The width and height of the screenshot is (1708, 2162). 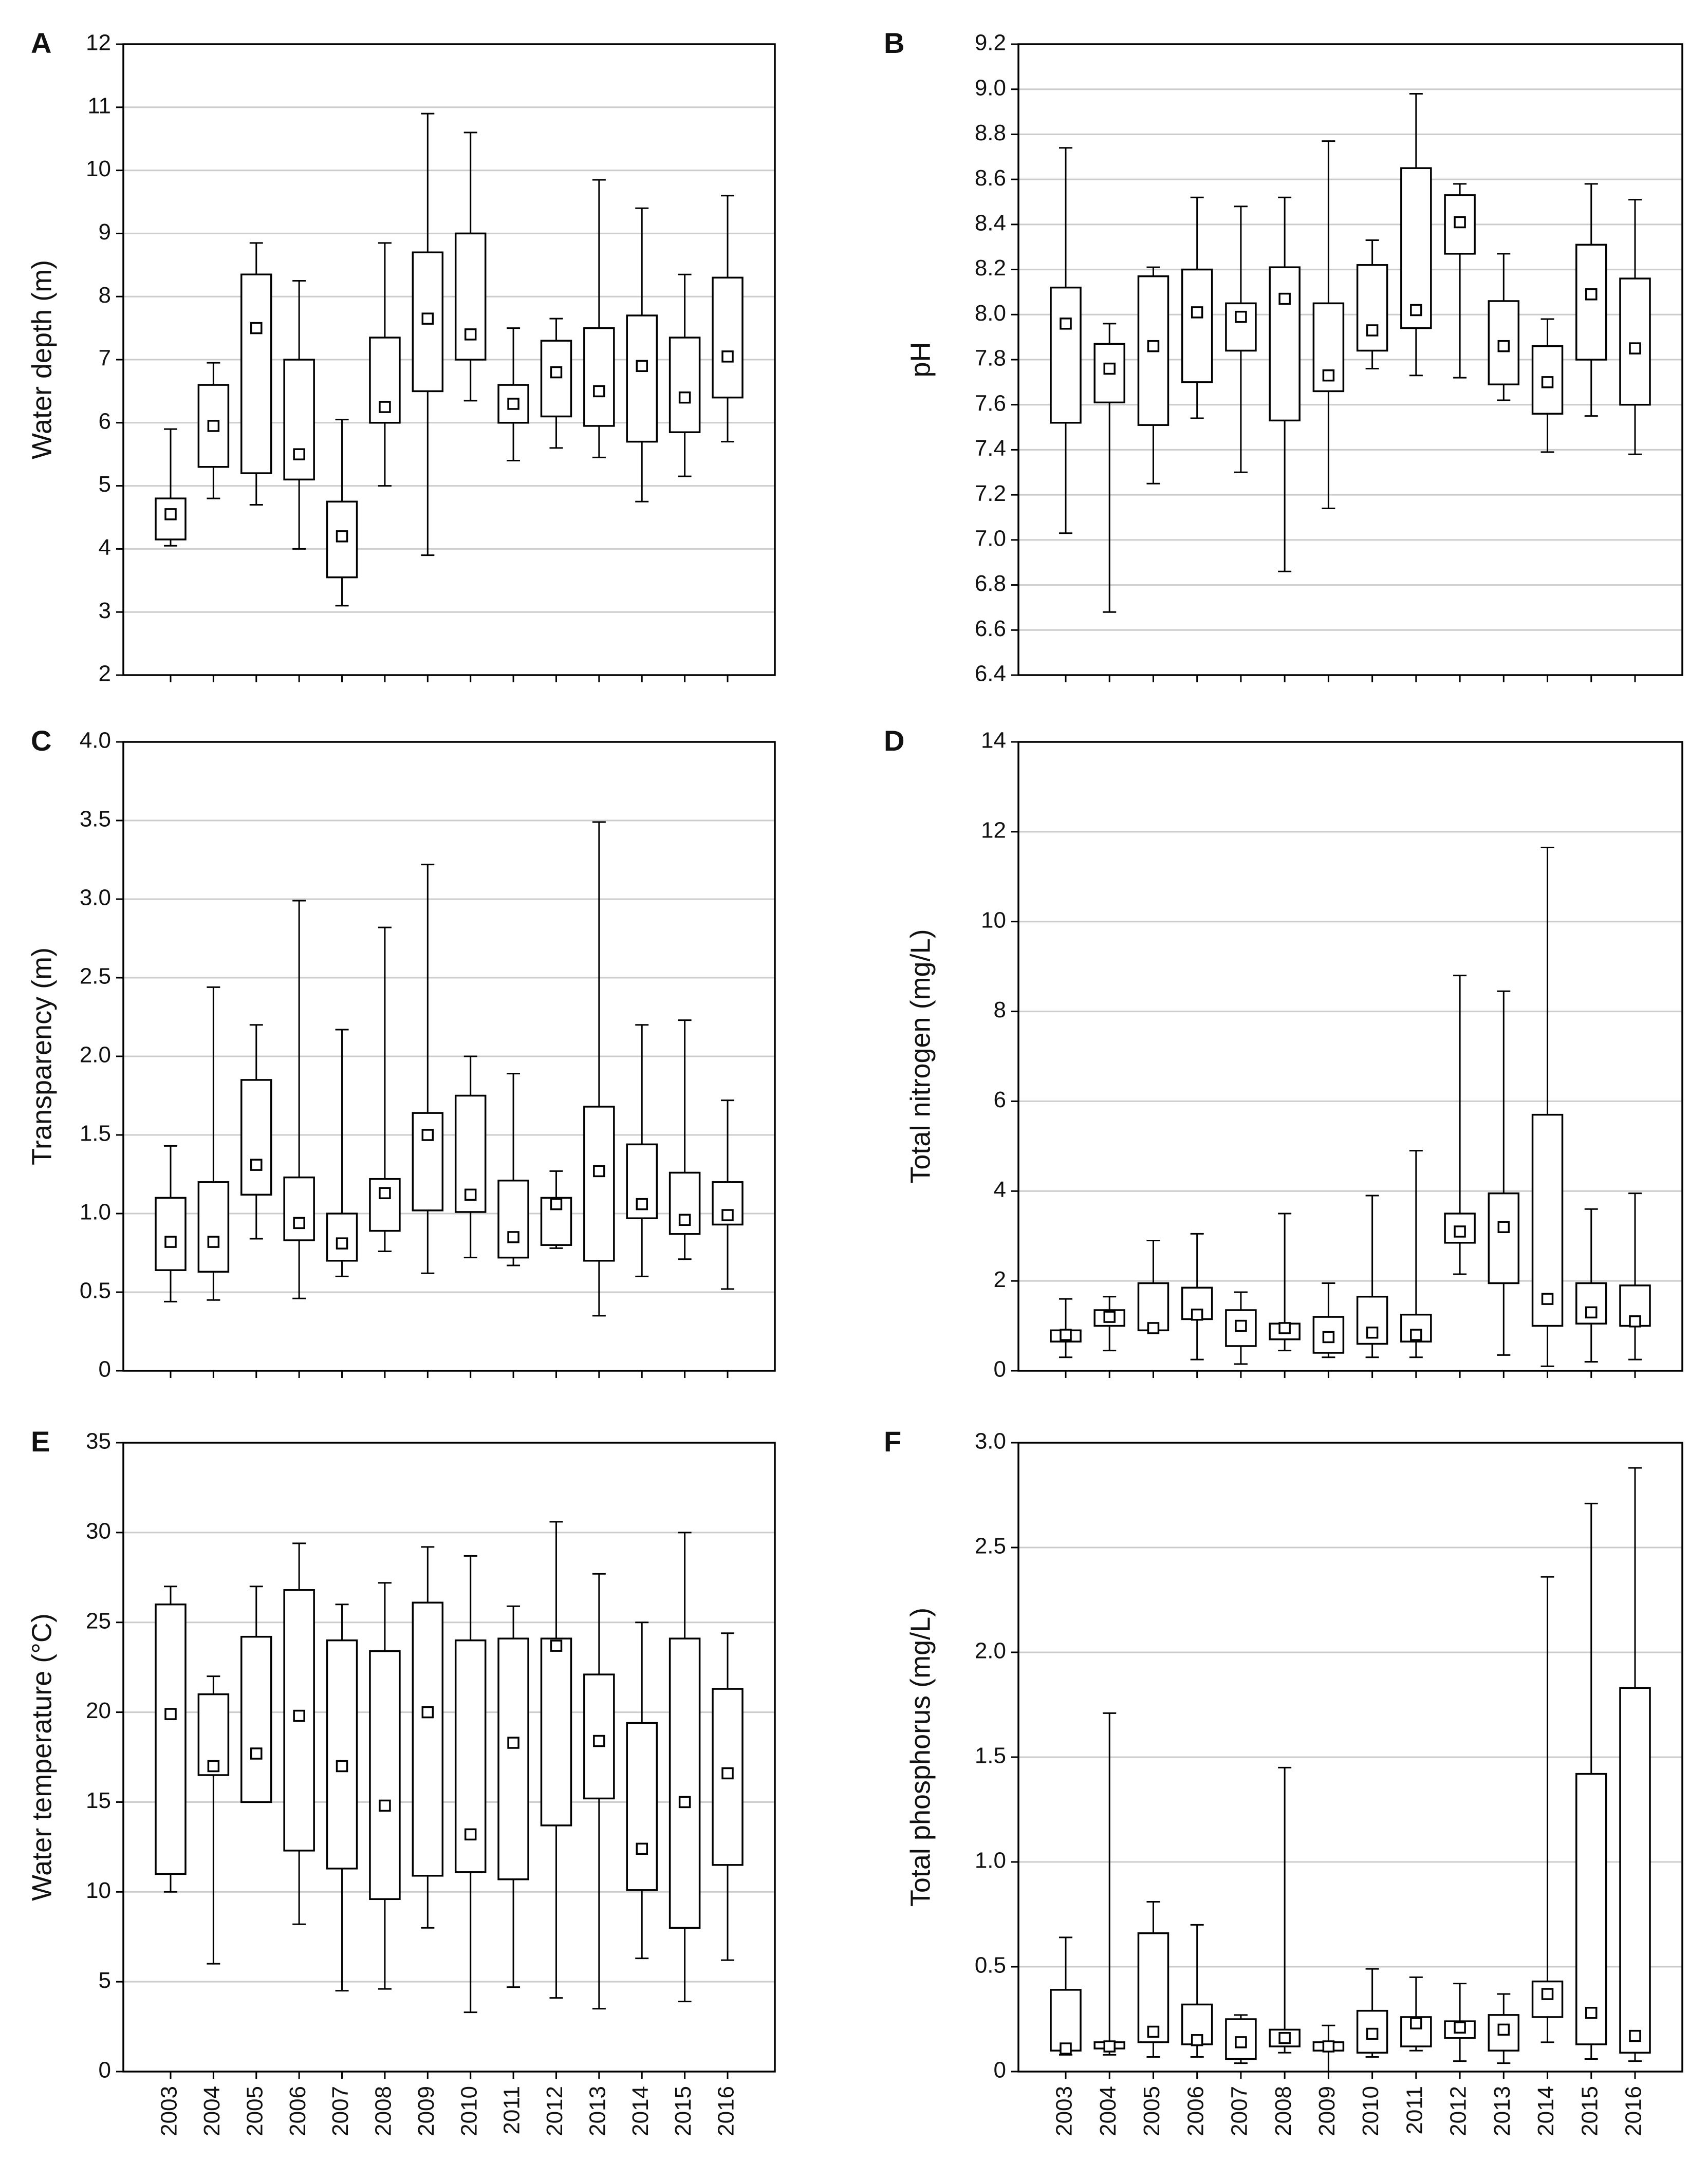 What do you see at coordinates (449, 1757) in the screenshot?
I see `plot-frame` at bounding box center [449, 1757].